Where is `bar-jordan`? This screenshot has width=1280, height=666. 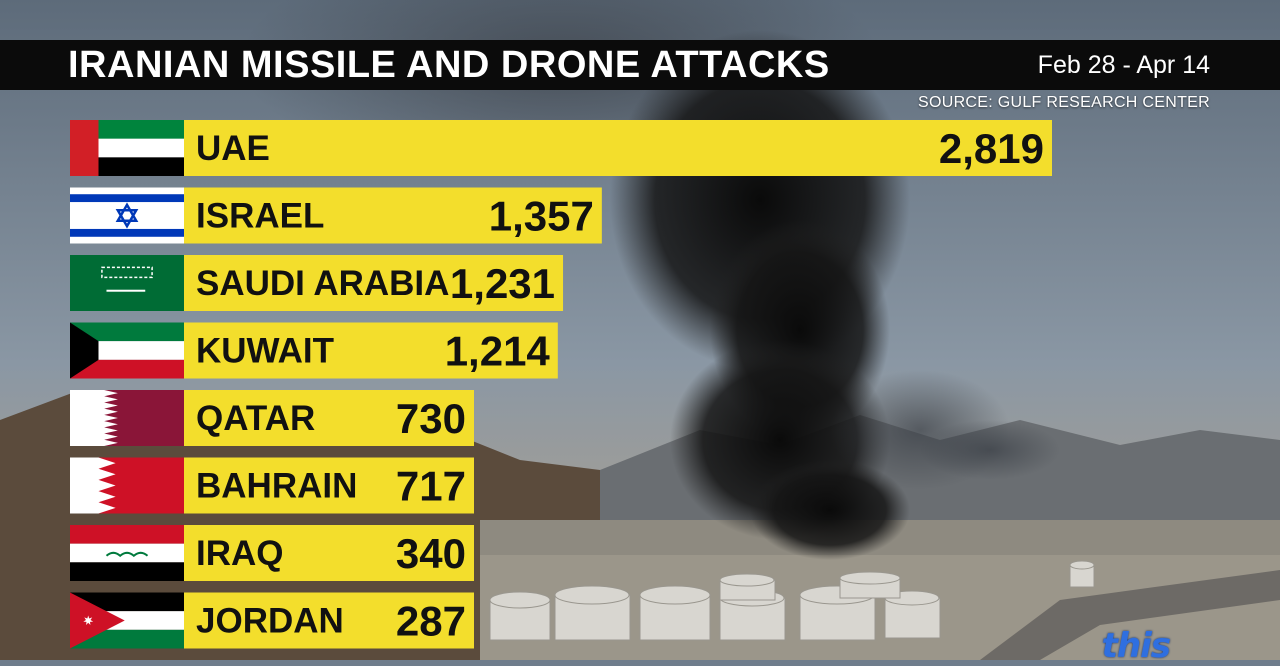
bar-jordan is located at coordinates (329, 620).